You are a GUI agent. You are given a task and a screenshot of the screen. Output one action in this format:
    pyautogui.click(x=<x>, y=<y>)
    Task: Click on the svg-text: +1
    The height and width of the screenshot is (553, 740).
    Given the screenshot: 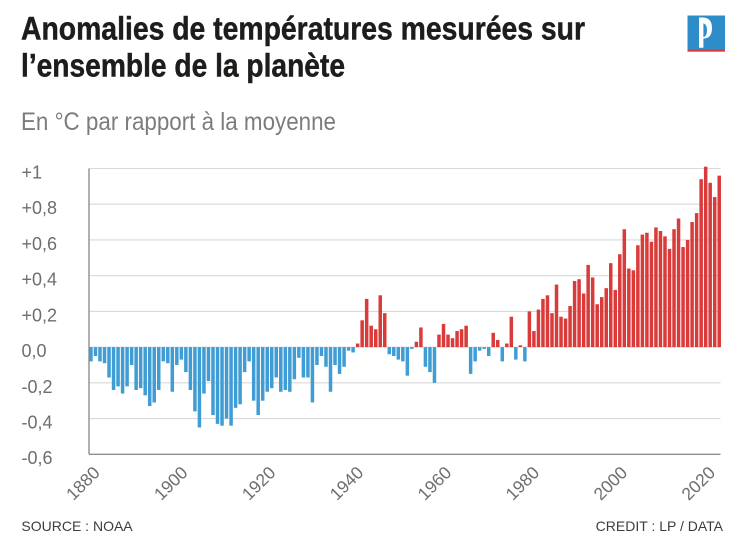 What is the action you would take?
    pyautogui.click(x=32, y=172)
    